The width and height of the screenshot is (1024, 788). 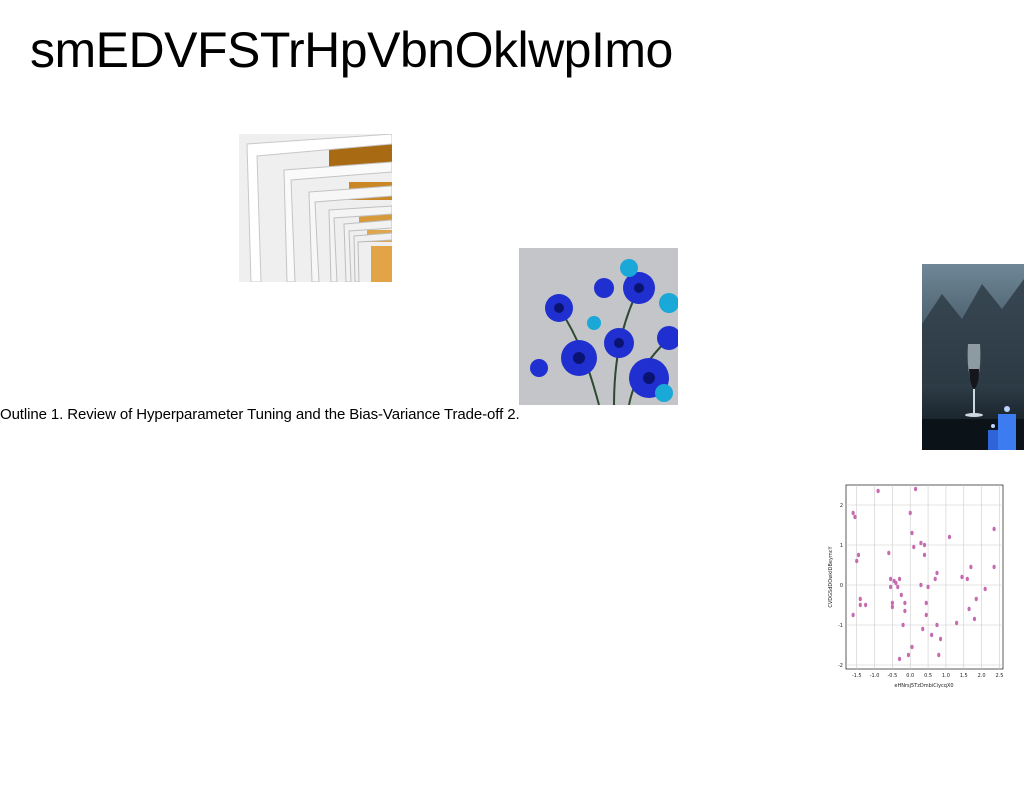 I want to click on x-tick-label: 1.0, so click(x=946, y=676).